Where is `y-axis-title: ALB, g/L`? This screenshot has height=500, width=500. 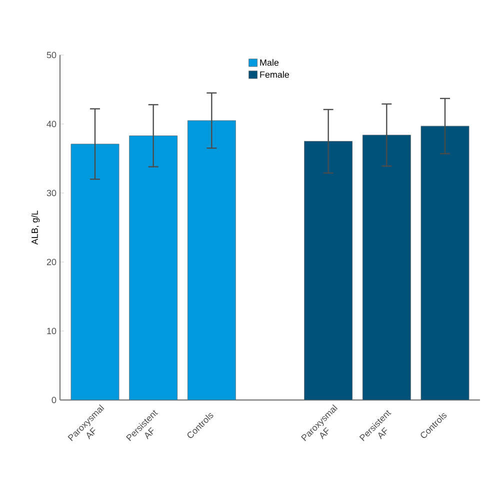 y-axis-title: ALB, g/L is located at coordinates (35, 227).